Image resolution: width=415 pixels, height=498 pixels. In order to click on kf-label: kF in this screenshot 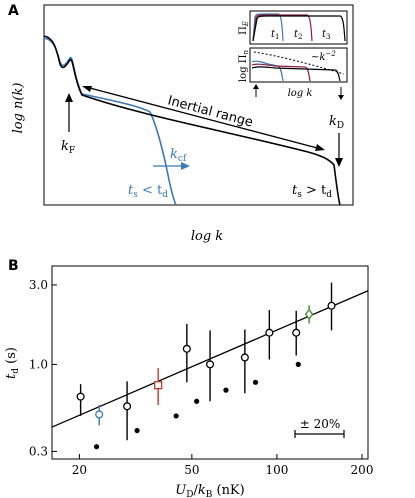, I will do `click(68, 147)`.